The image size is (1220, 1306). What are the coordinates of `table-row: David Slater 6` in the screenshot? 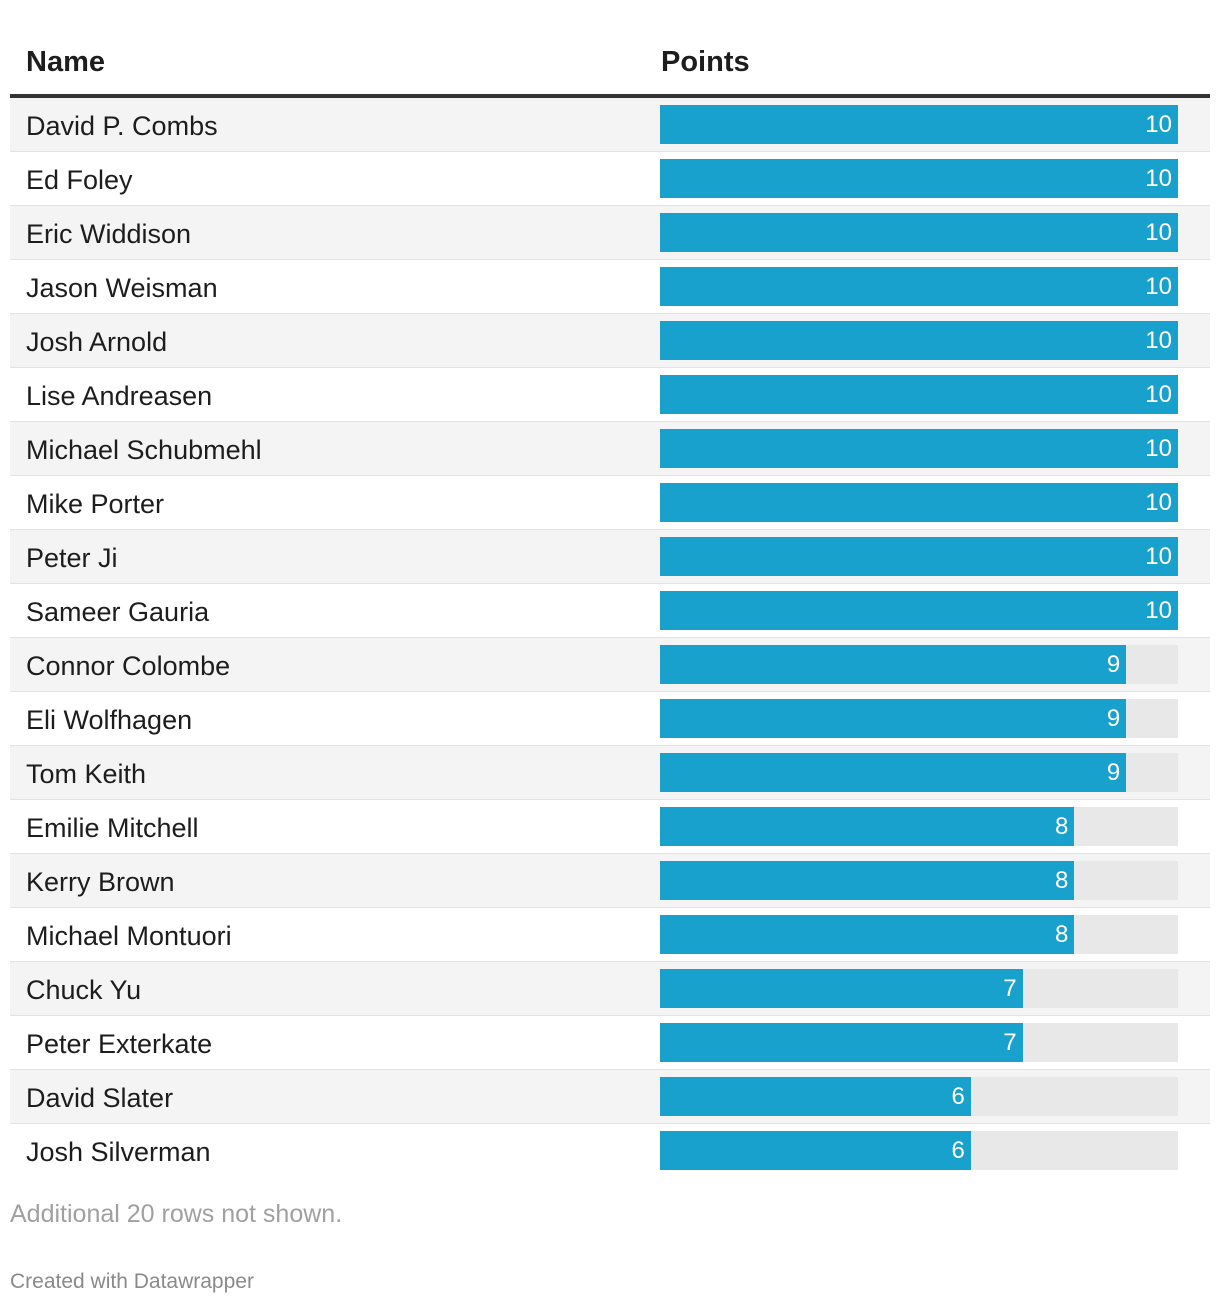 It's located at (610, 1097).